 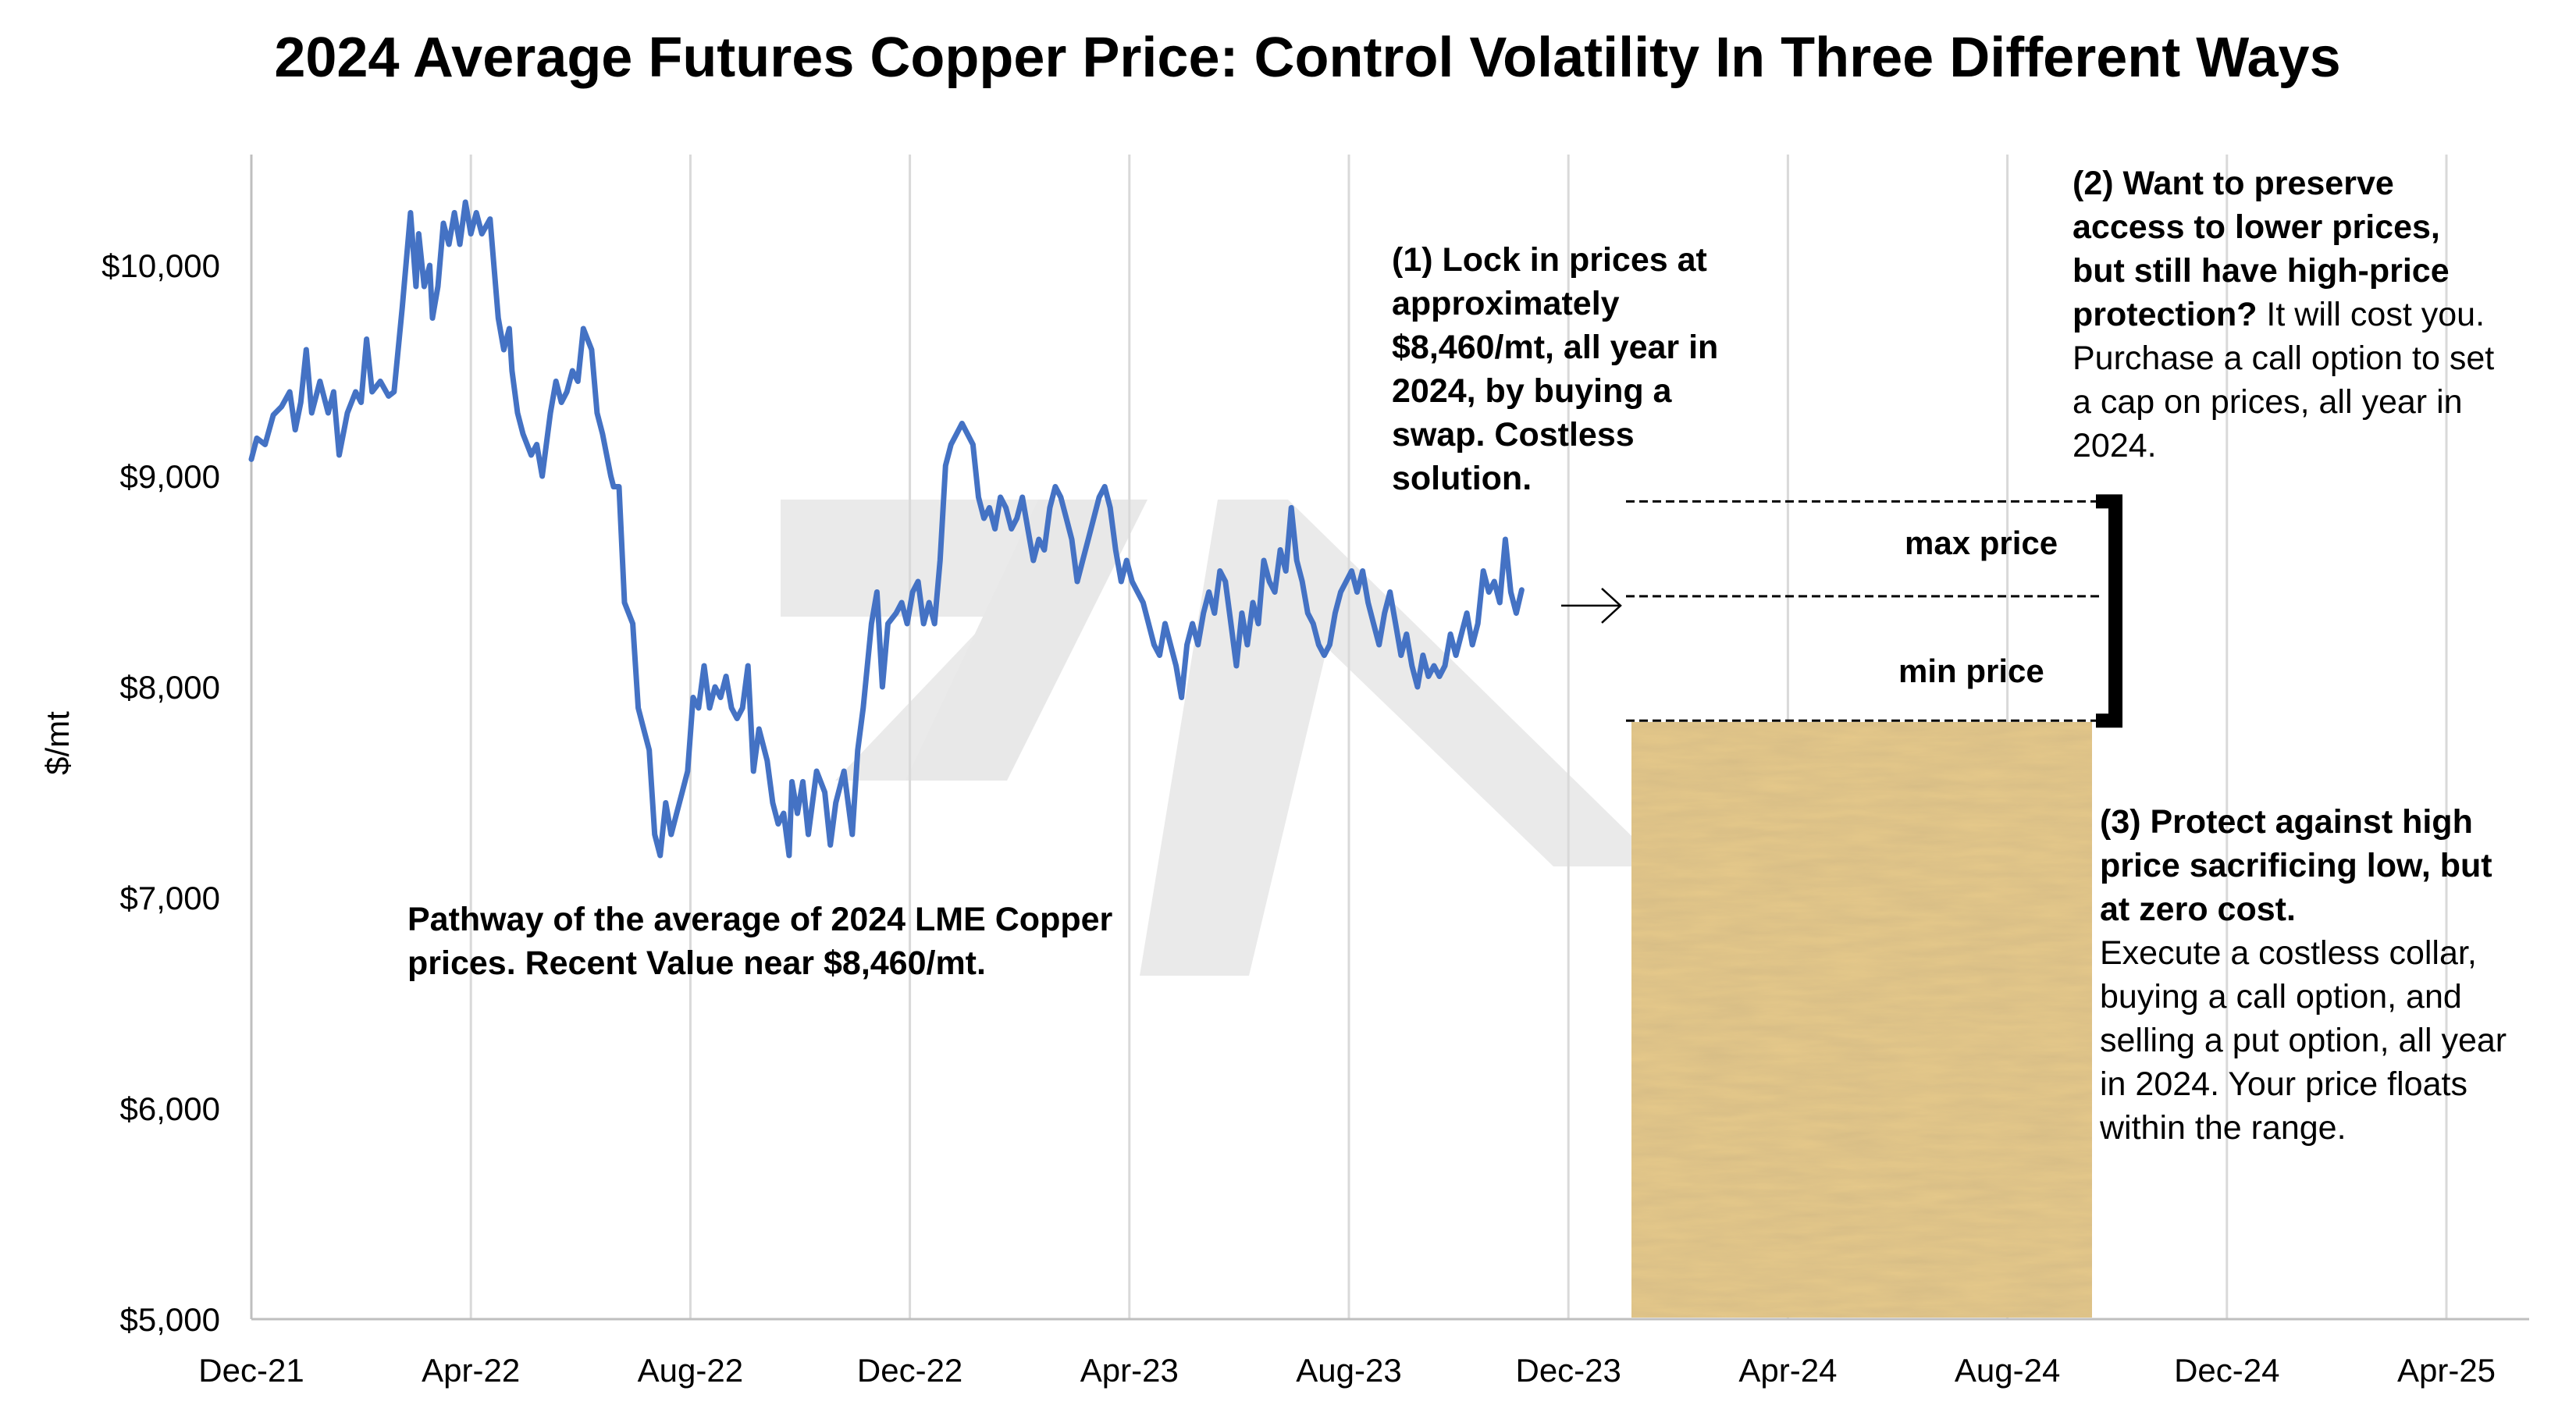 What do you see at coordinates (160, 266) in the screenshot?
I see `y-tick-label: $10,000` at bounding box center [160, 266].